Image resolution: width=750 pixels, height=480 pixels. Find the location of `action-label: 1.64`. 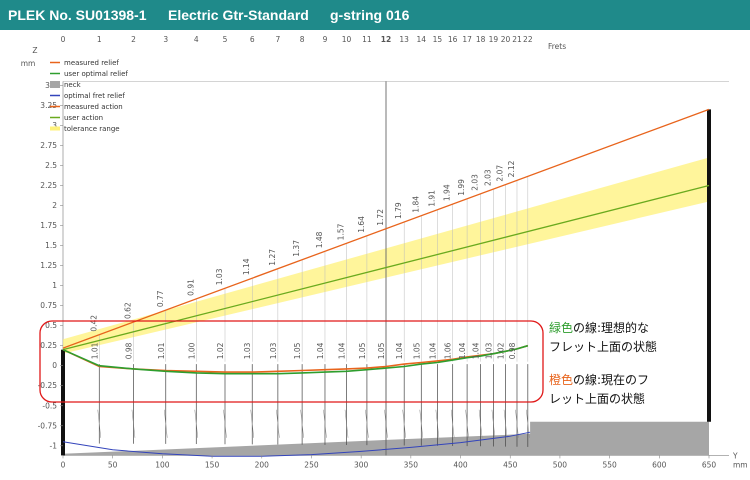

action-label: 1.64 is located at coordinates (361, 224).